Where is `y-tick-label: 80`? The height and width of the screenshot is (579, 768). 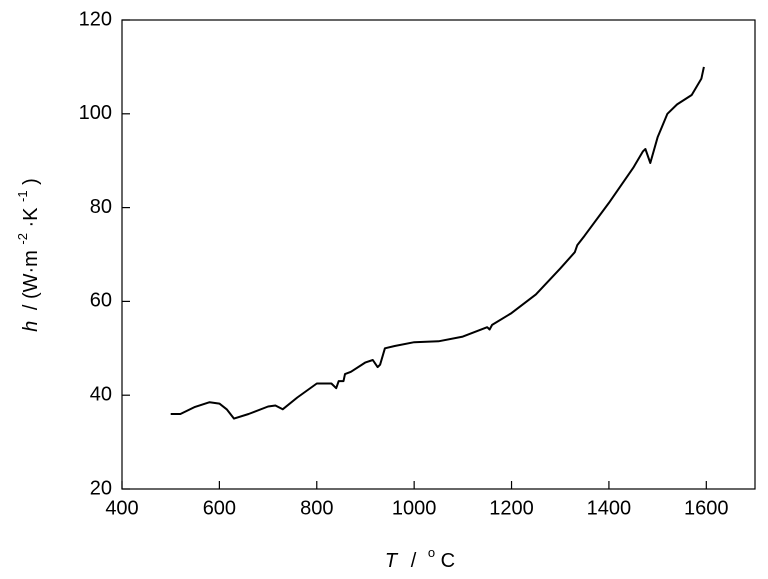
y-tick-label: 80 is located at coordinates (101, 207).